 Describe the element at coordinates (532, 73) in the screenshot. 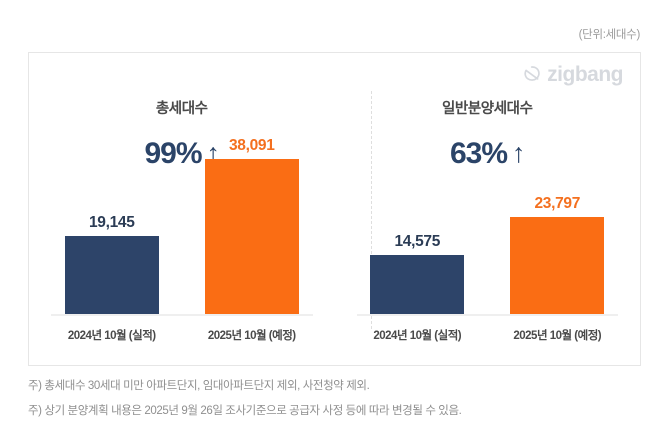

I see `zigbang-swirl-icon` at that location.